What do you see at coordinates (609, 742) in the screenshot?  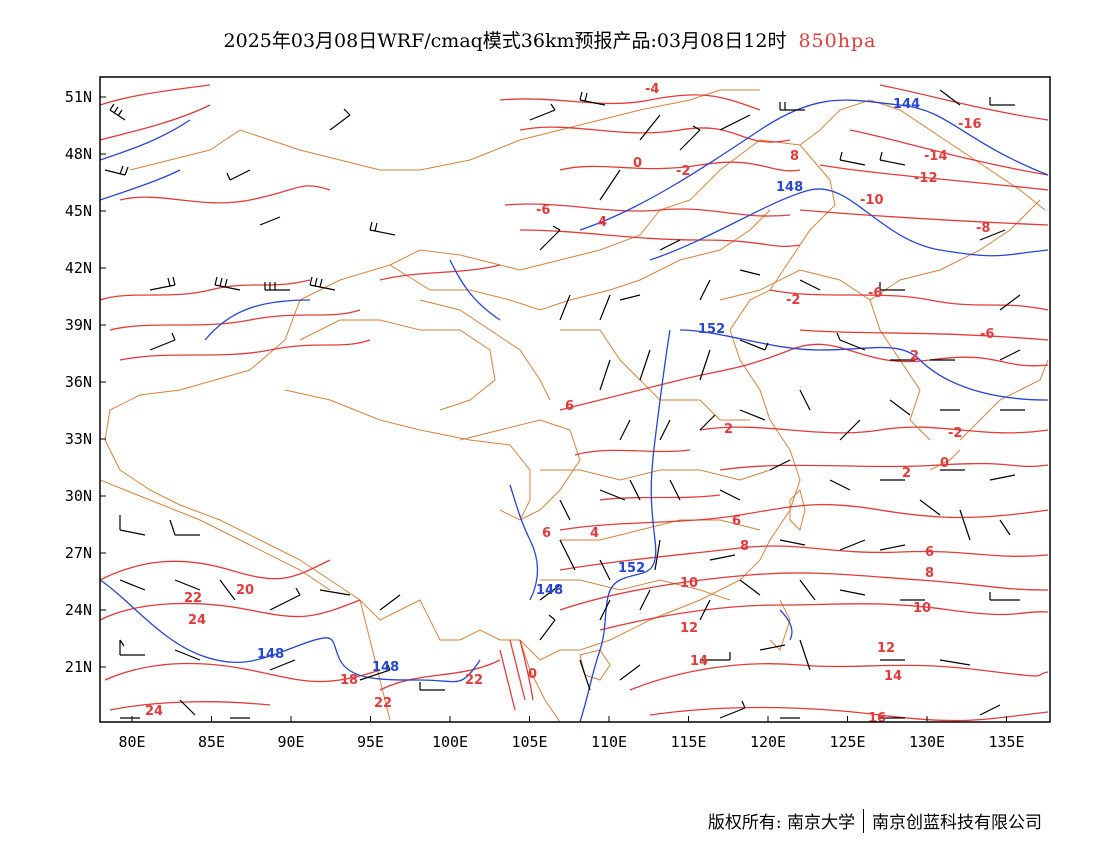 I see `lon-label: 110E` at bounding box center [609, 742].